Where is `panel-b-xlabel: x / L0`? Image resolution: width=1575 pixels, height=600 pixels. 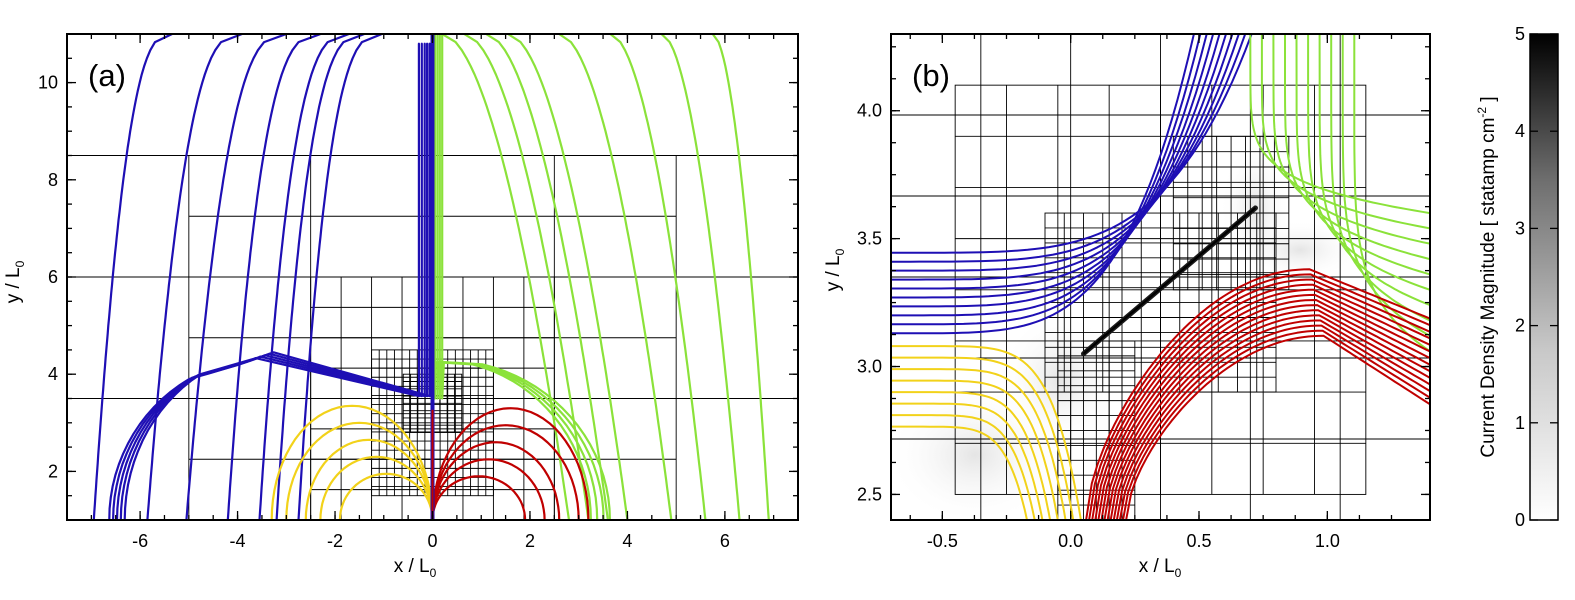 panel-b-xlabel: x / L0 is located at coordinates (1160, 568).